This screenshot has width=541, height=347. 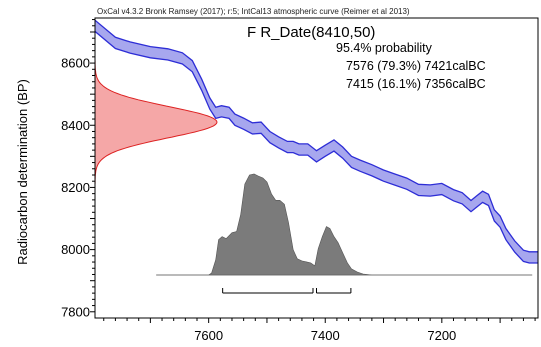 What do you see at coordinates (75, 187) in the screenshot?
I see `y-tick-label: 8200` at bounding box center [75, 187].